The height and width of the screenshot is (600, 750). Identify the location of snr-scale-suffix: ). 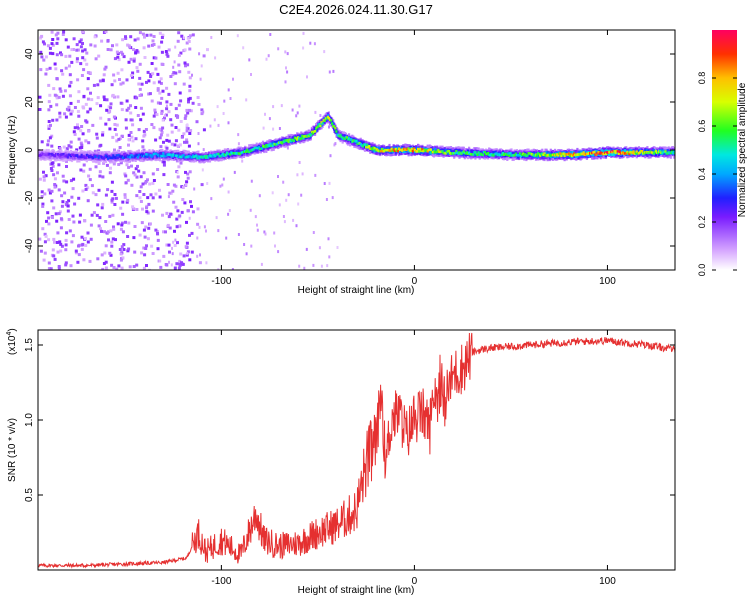
(12, 329).